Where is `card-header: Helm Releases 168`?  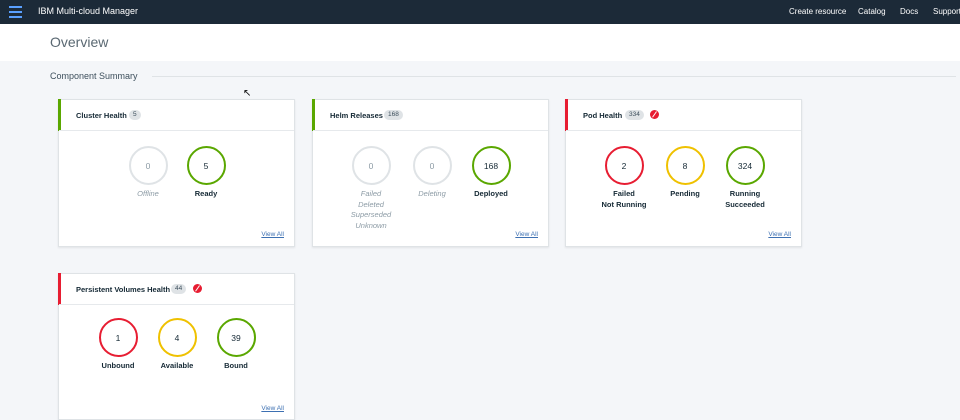 card-header: Helm Releases 168 is located at coordinates (430, 115).